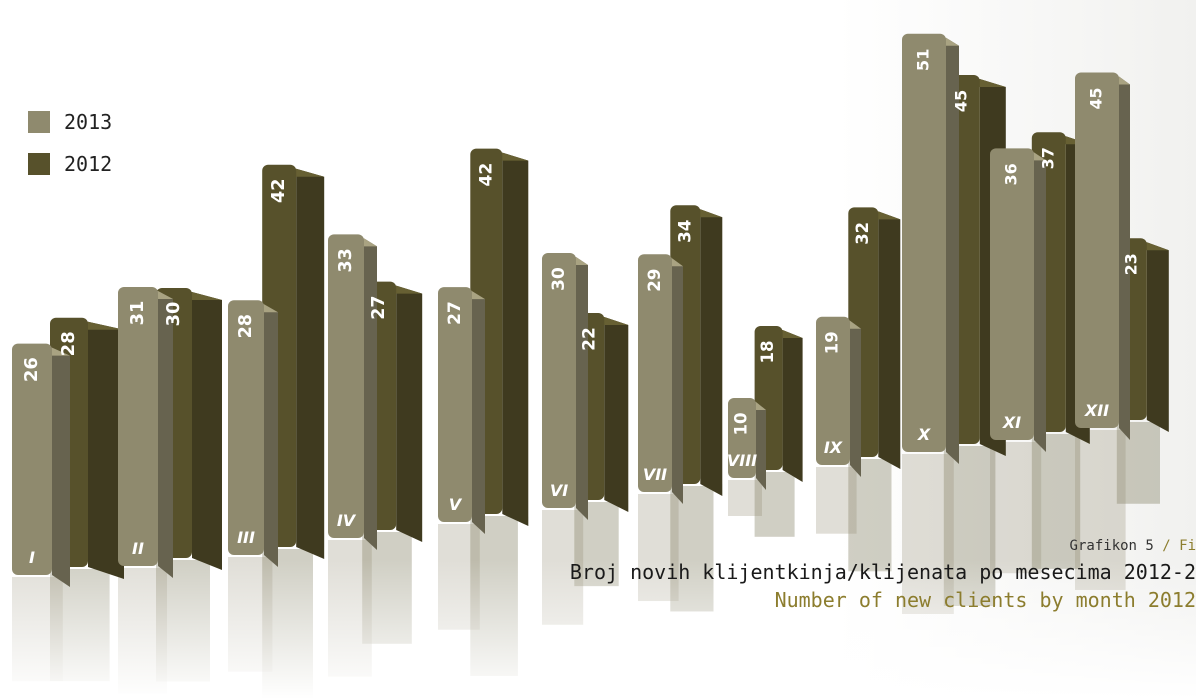 The image size is (1196, 699). Describe the element at coordinates (654, 280) in the screenshot. I see `value-2013-VII: 29` at that location.